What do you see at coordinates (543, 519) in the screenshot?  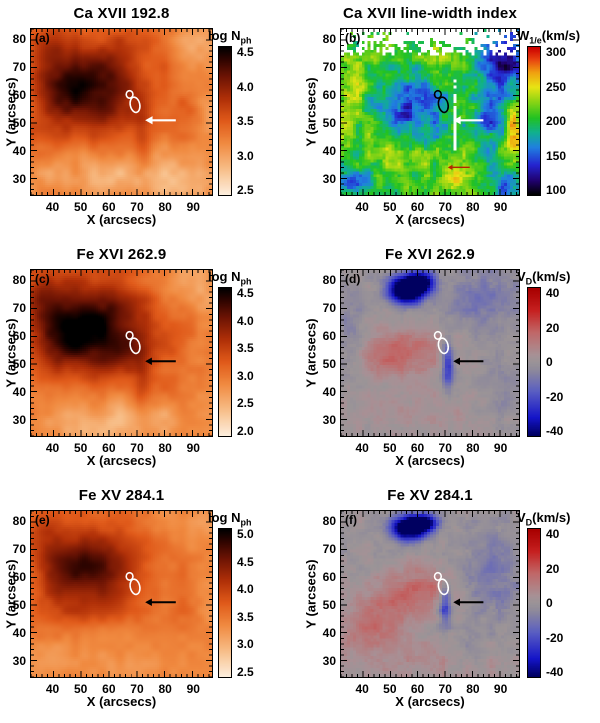 I see `colorbar-label: VD(km/s)` at bounding box center [543, 519].